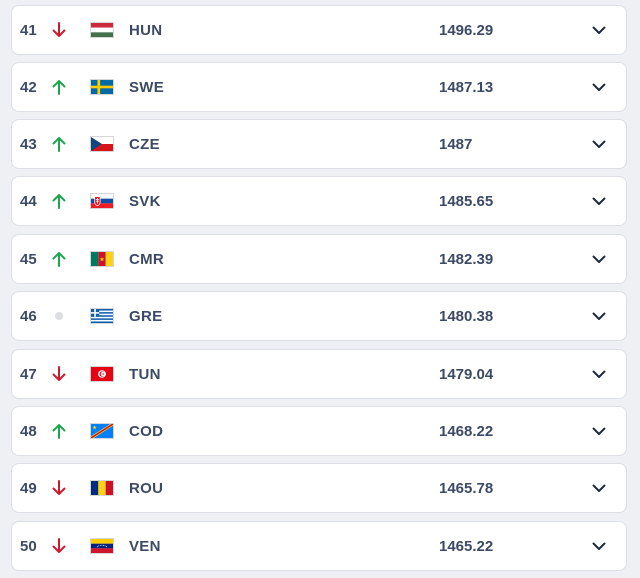 The width and height of the screenshot is (640, 578). I want to click on country-code: ROU, so click(146, 488).